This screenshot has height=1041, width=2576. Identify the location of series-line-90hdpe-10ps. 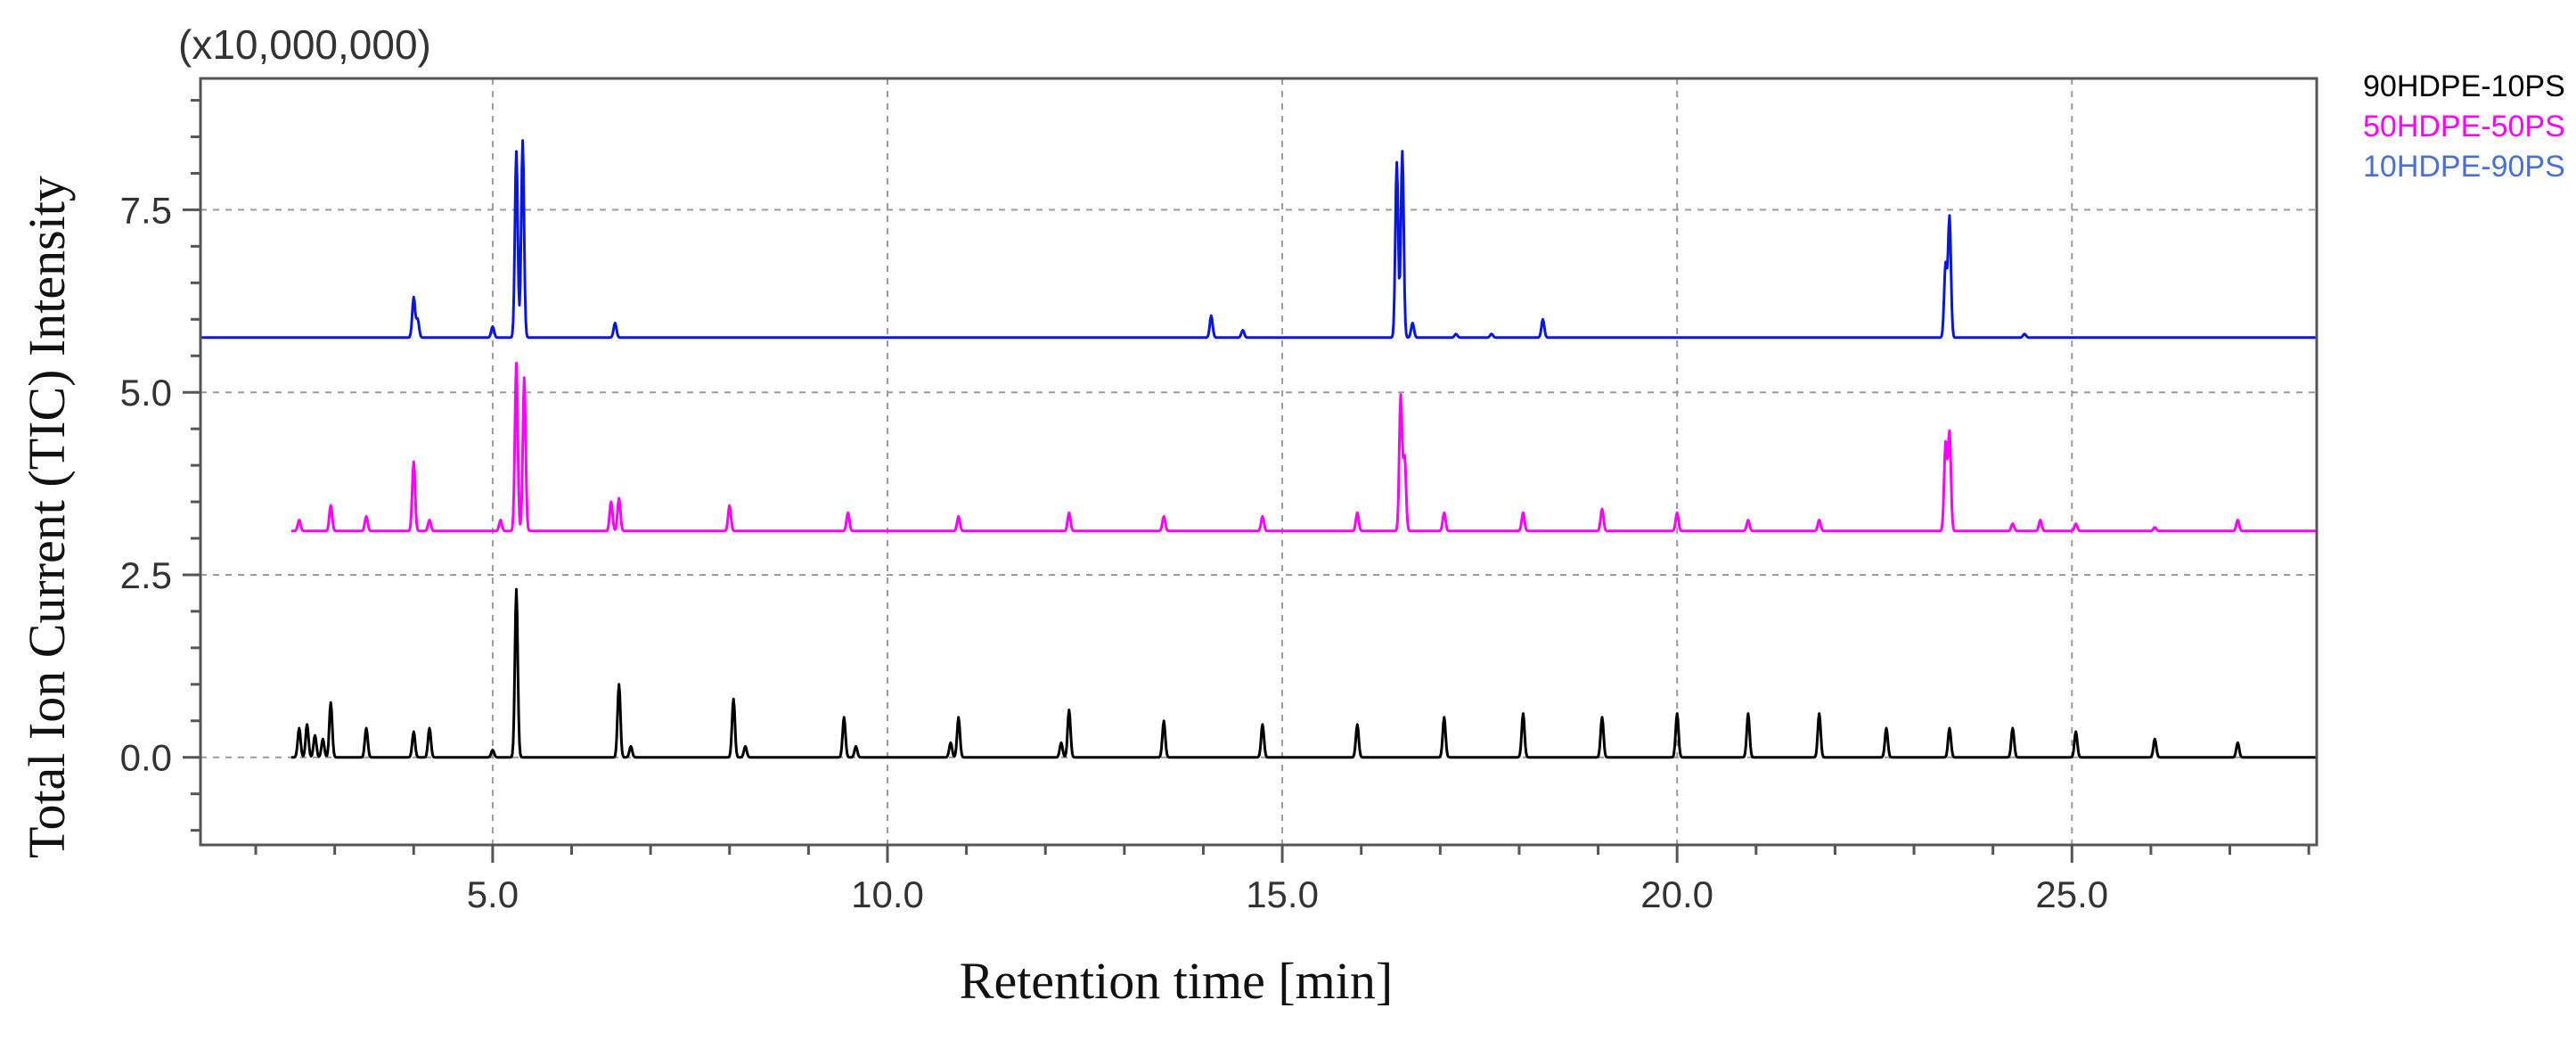
(1304, 673).